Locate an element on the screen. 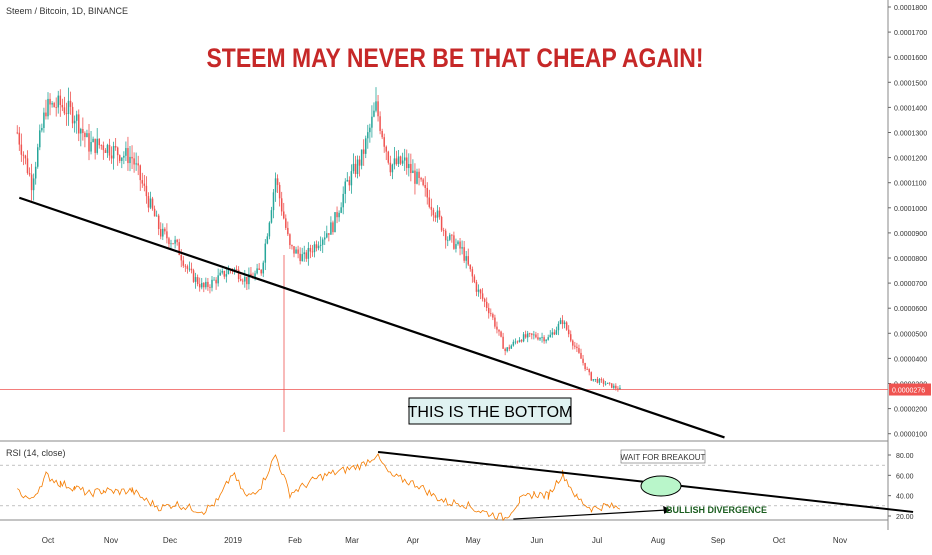 This screenshot has width=932, height=555. bottom-annotation-text: THIS IS THE BOTTOM is located at coordinates (490, 412).